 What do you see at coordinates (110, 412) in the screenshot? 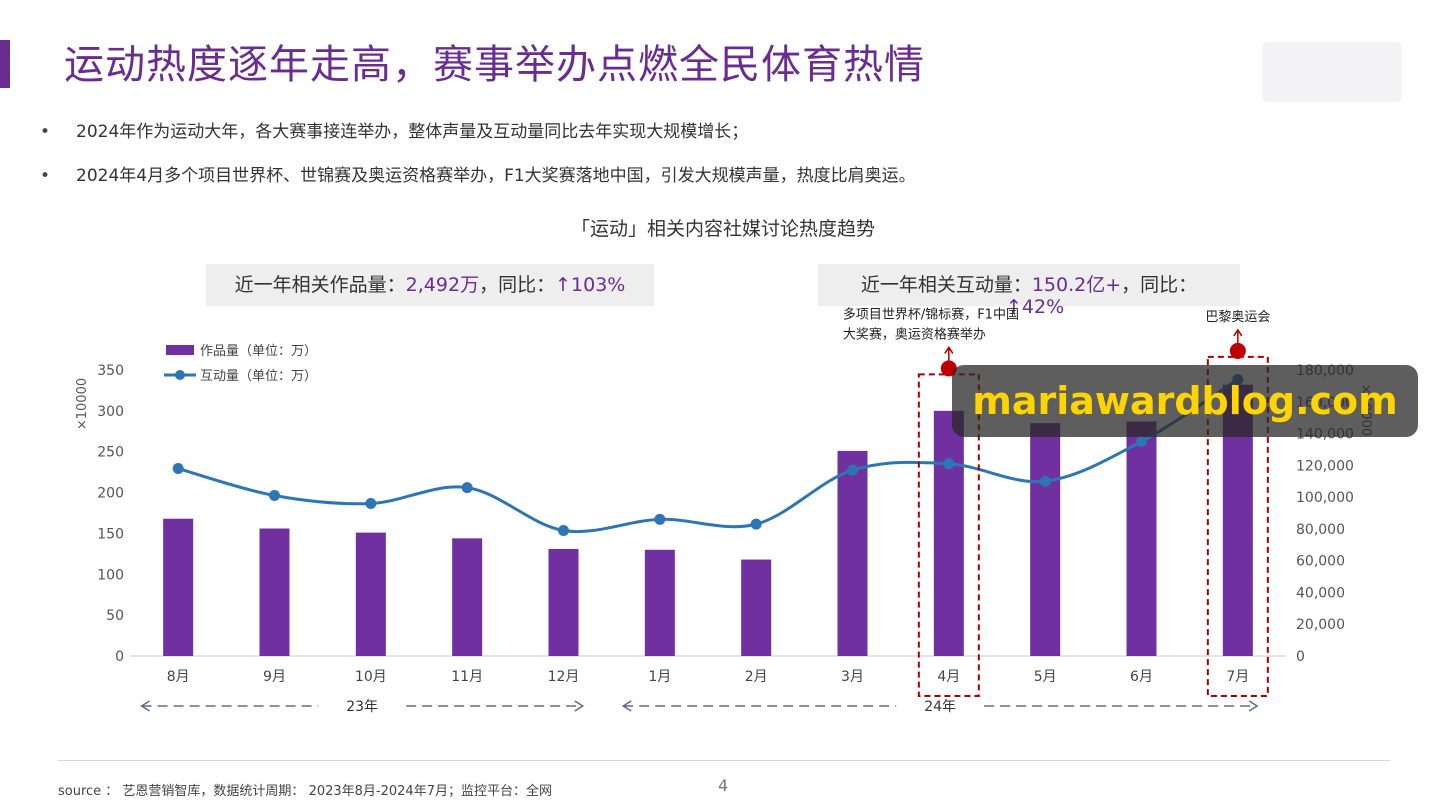
I see `y-left-tick-label: 300` at bounding box center [110, 412].